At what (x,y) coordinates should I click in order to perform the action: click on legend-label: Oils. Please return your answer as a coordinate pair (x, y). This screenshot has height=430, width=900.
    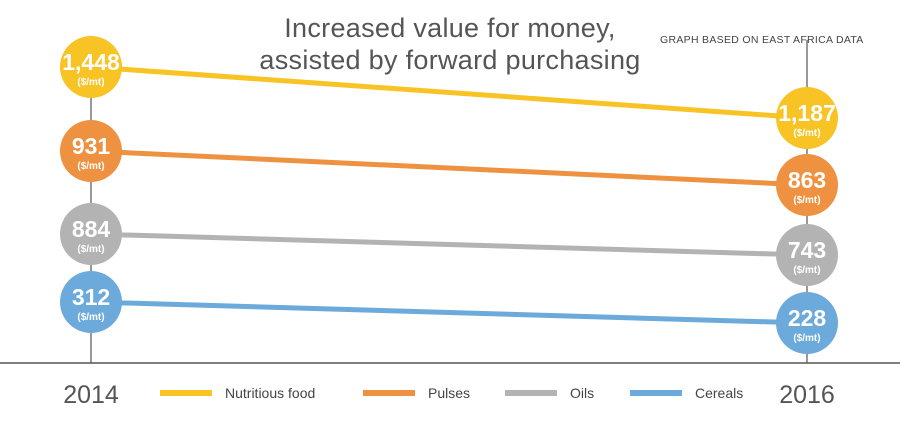
    Looking at the image, I should click on (582, 393).